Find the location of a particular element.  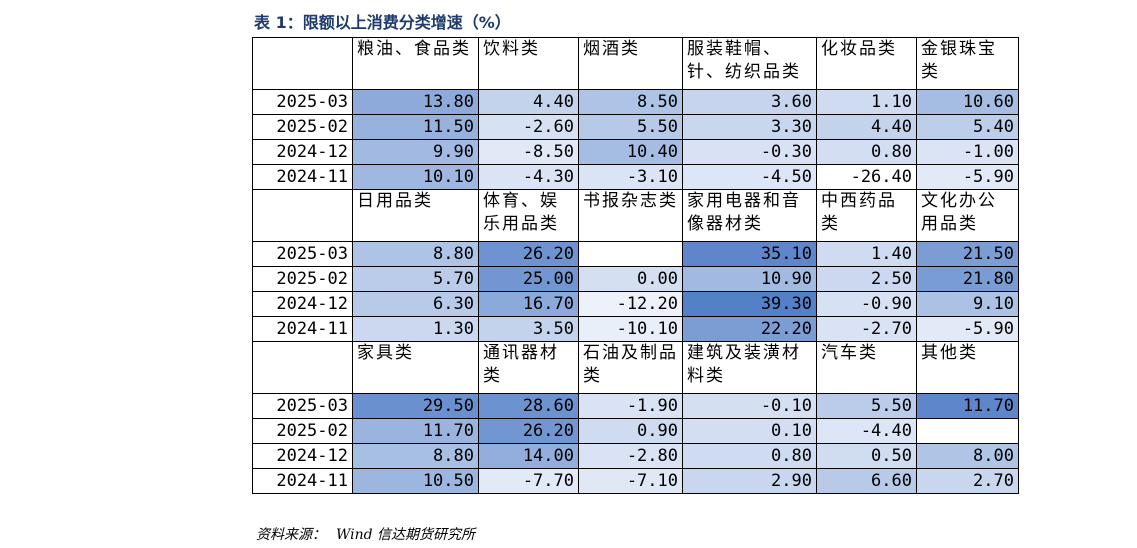

value-cell: 1.10 is located at coordinates (866, 102).